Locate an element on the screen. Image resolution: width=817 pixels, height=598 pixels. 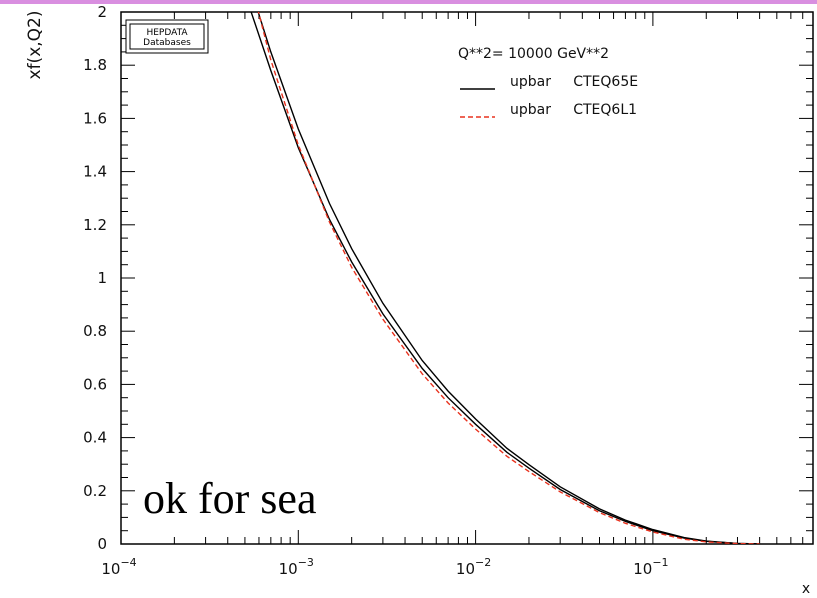
y-tick-label: 0 is located at coordinates (102, 544).